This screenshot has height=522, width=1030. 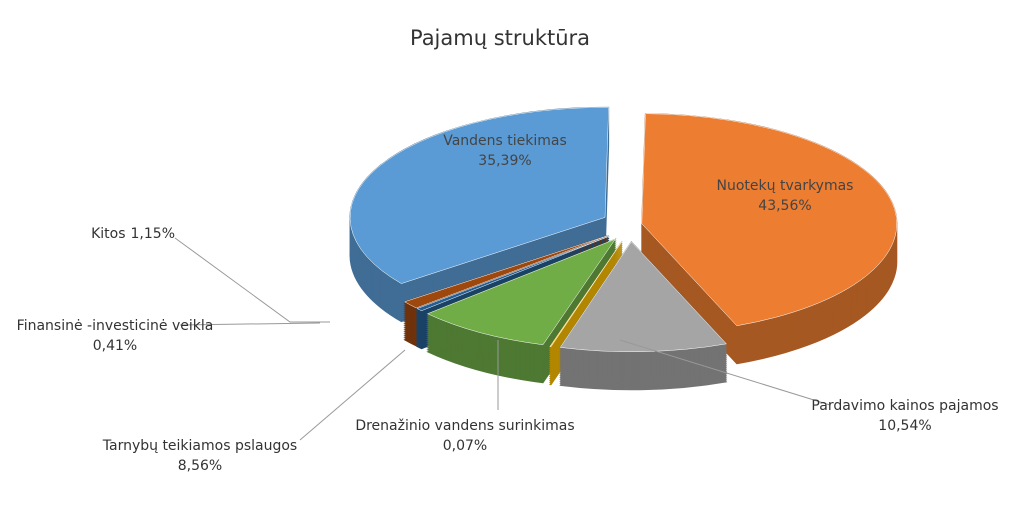 What do you see at coordinates (504, 161) in the screenshot?
I see `value-label: 35,39%` at bounding box center [504, 161].